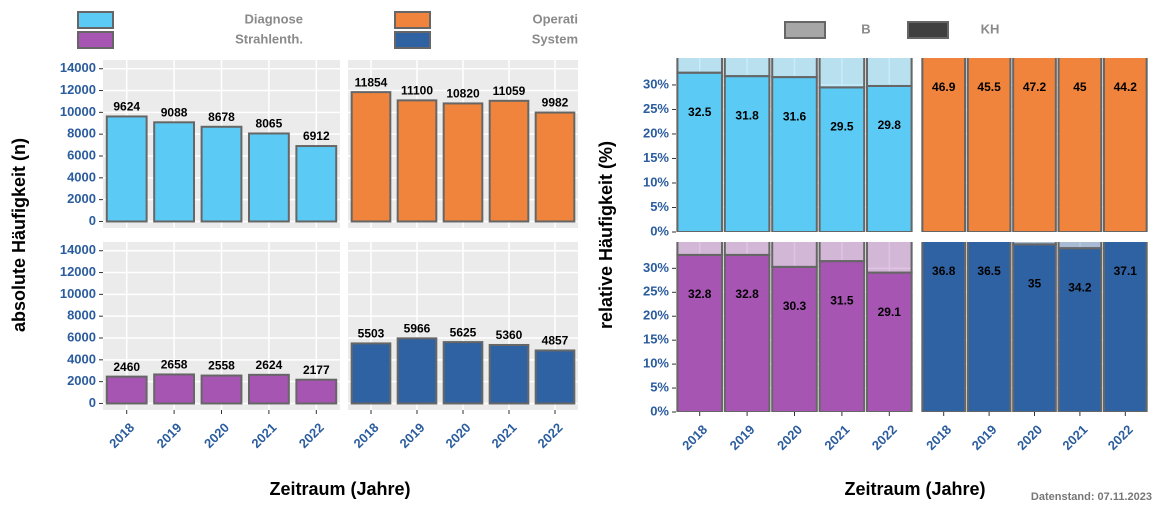  What do you see at coordinates (417, 329) in the screenshot?
I see `value-label: 5966` at bounding box center [417, 329].